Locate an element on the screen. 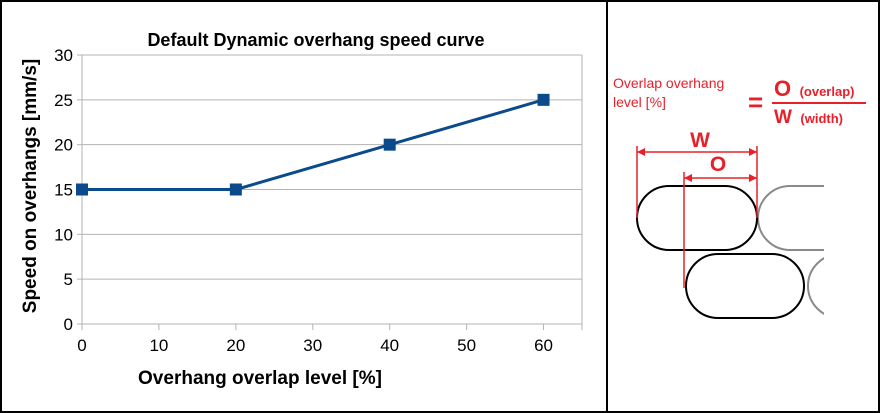 The image size is (880, 413). formula-numerator: O (overlap) is located at coordinates (814, 88).